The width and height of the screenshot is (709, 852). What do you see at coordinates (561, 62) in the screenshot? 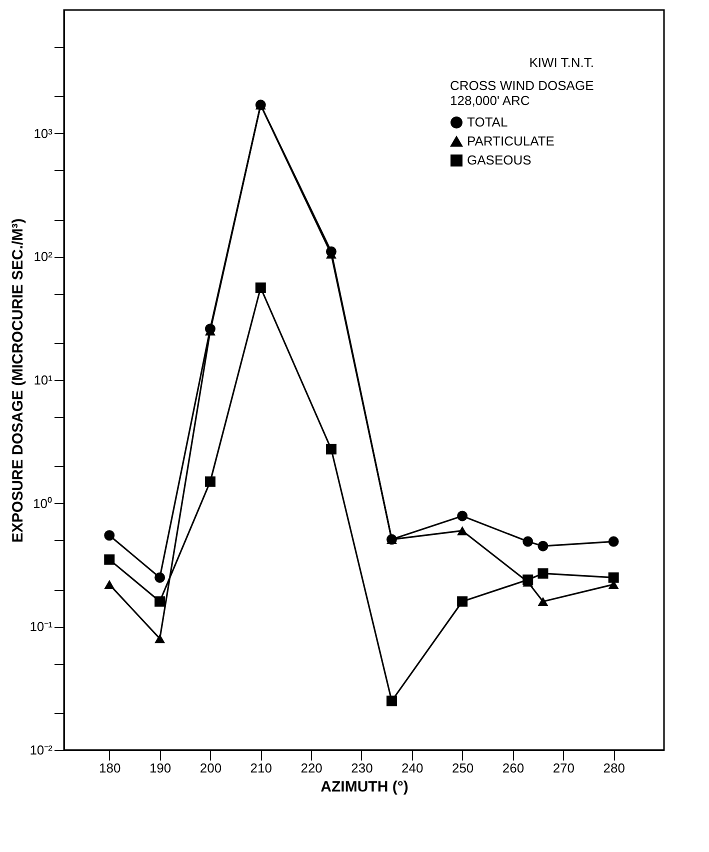
I see `text: KIWI T.N.T.` at bounding box center [561, 62].